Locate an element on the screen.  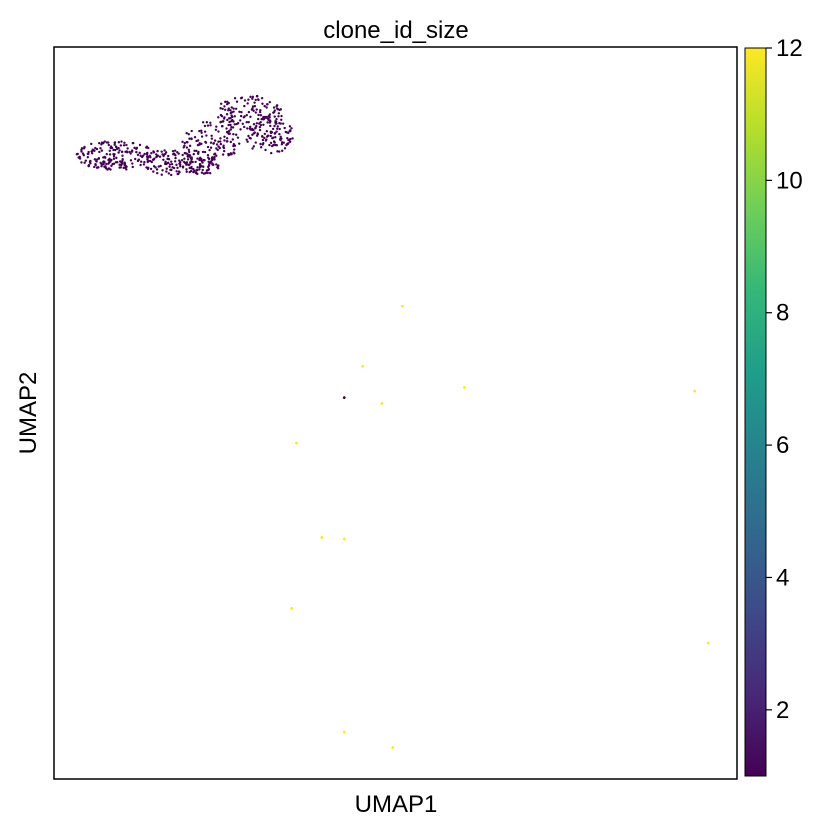
x-axis-label: UMAP1 is located at coordinates (396, 804).